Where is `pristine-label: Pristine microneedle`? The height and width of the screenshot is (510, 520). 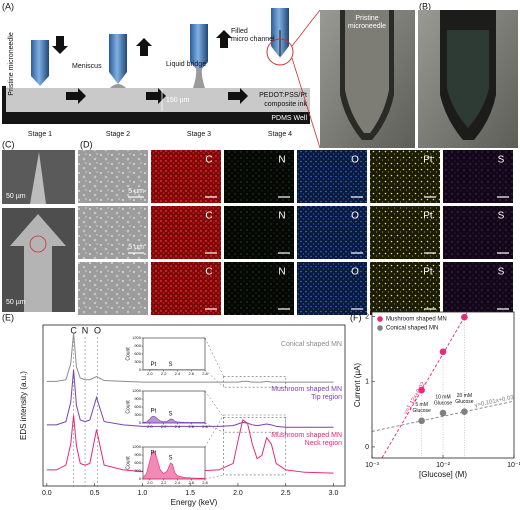
pristine-label: Pristine microneedle is located at coordinates (11, 64).